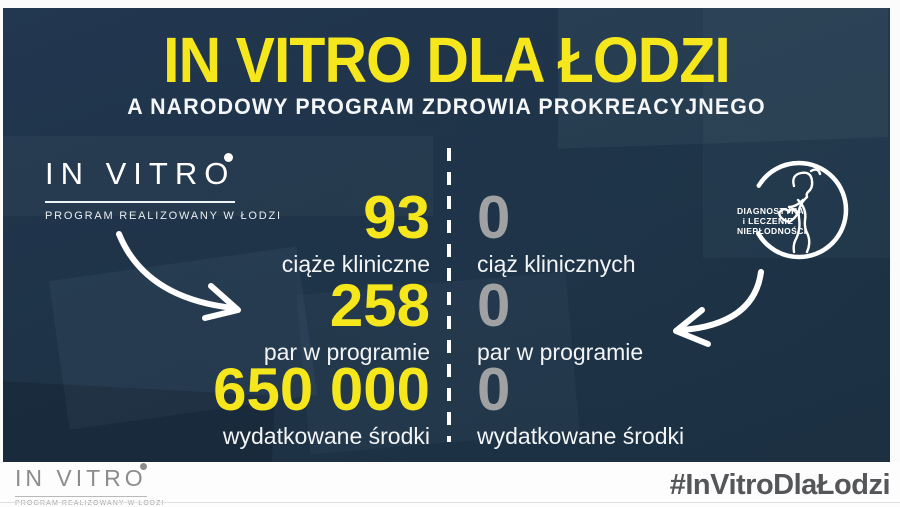 The height and width of the screenshot is (507, 900). Describe the element at coordinates (771, 211) in the screenshot. I see `national-logo-line1: DIAGNOSTYKA` at that location.